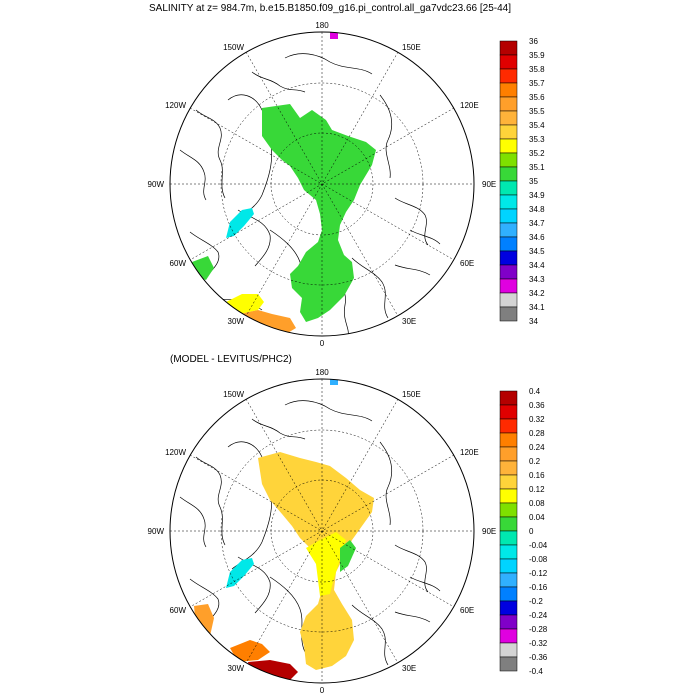  What do you see at coordinates (233, 394) in the screenshot?
I see `lower-lon-150w: 150W` at bounding box center [233, 394].